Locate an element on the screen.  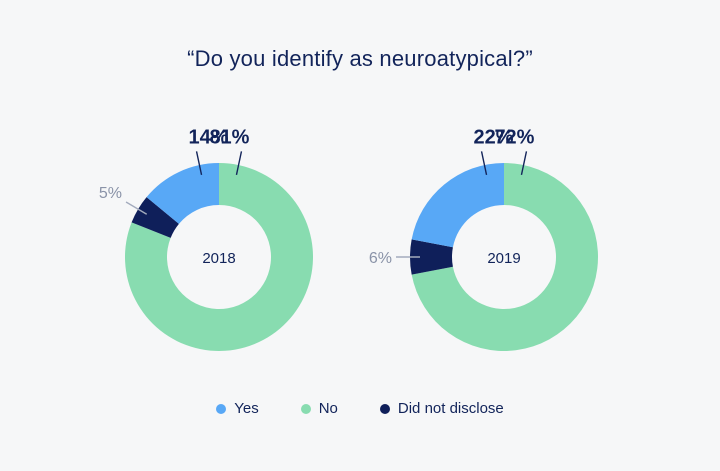
legend-item-no: No is located at coordinates (319, 408).